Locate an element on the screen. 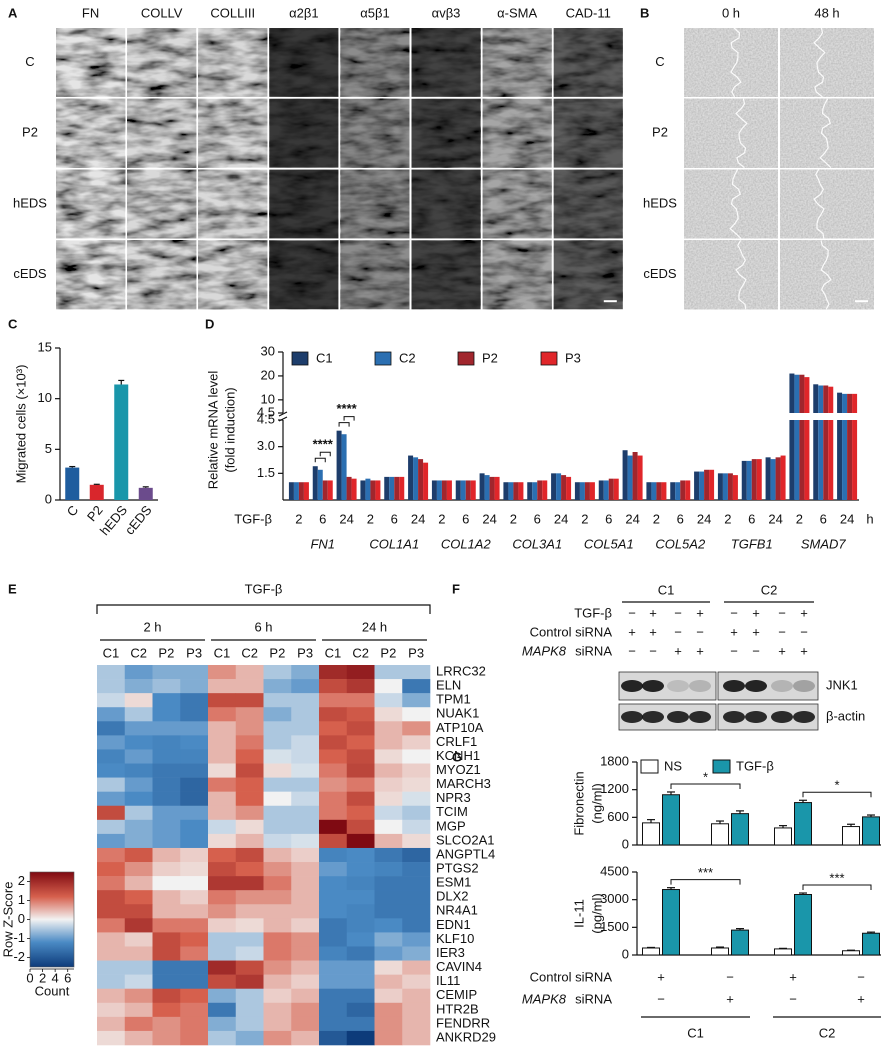  y-axis-label: (ng/ml) is located at coordinates (596, 803).